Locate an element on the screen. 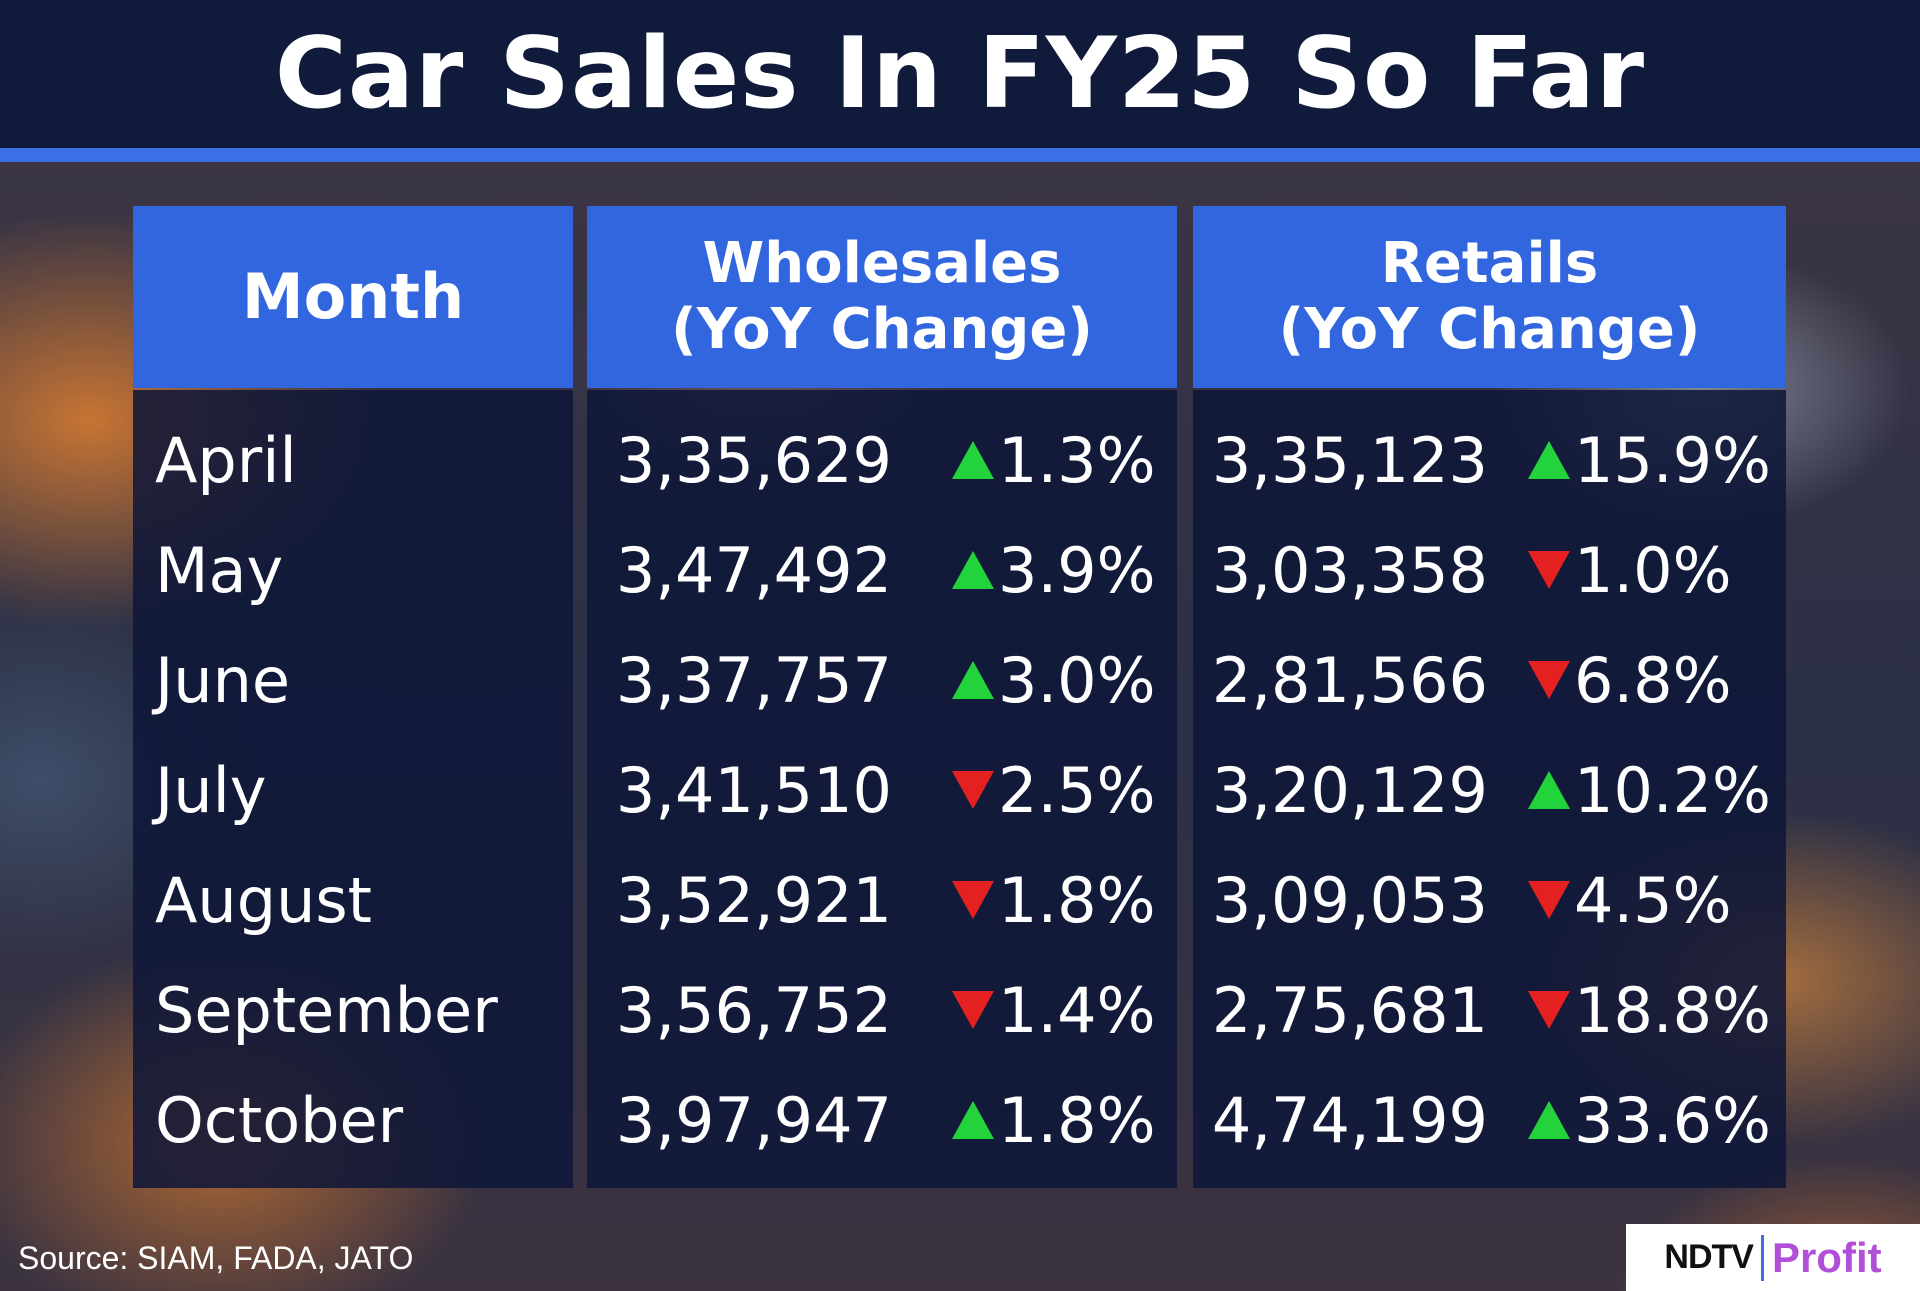 This screenshot has width=1920, height=1291. page-title: Car Sales In FY25 So Far is located at coordinates (960, 74).